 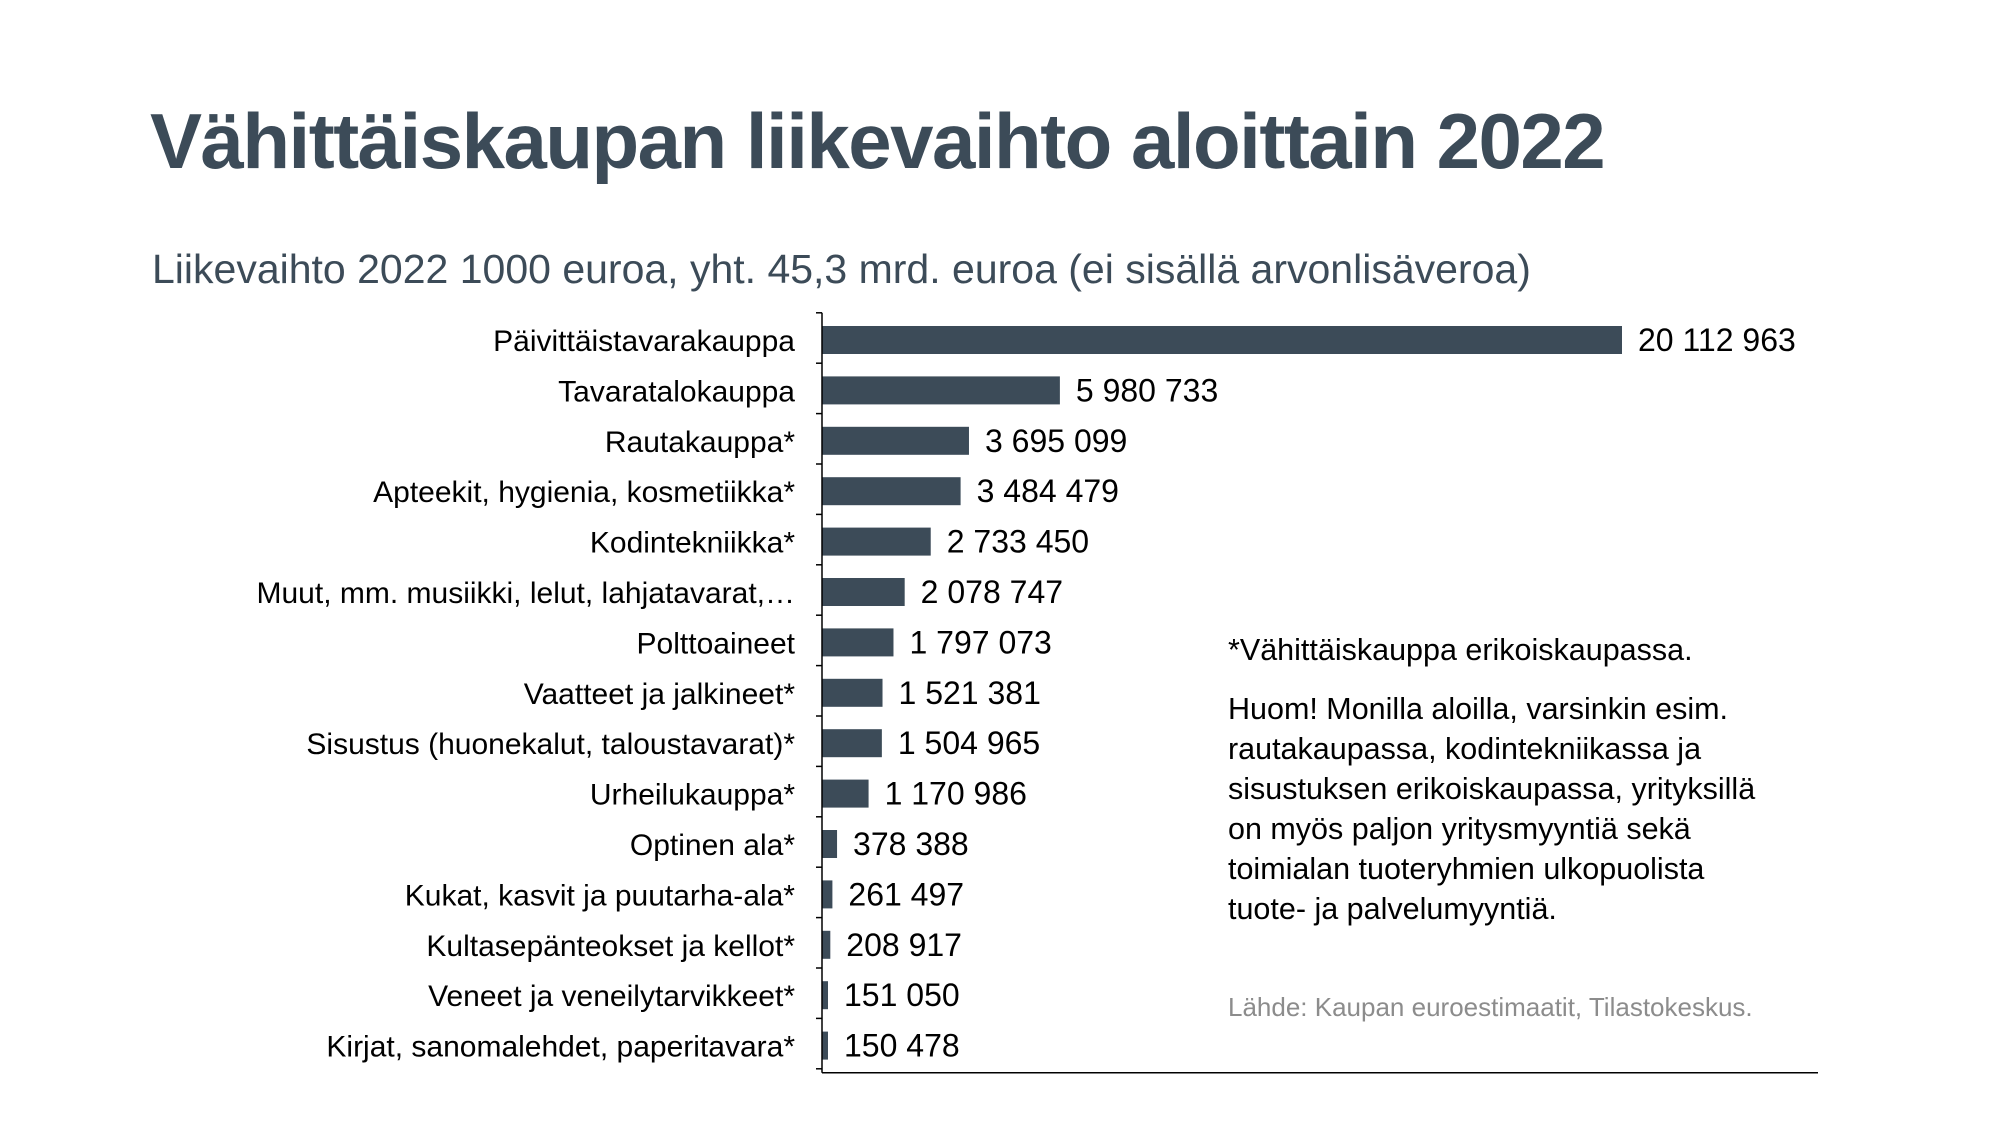 What do you see at coordinates (1460, 650) in the screenshot?
I see `footnote: *Vähittäiskauppa erikoiskaupassa.` at bounding box center [1460, 650].